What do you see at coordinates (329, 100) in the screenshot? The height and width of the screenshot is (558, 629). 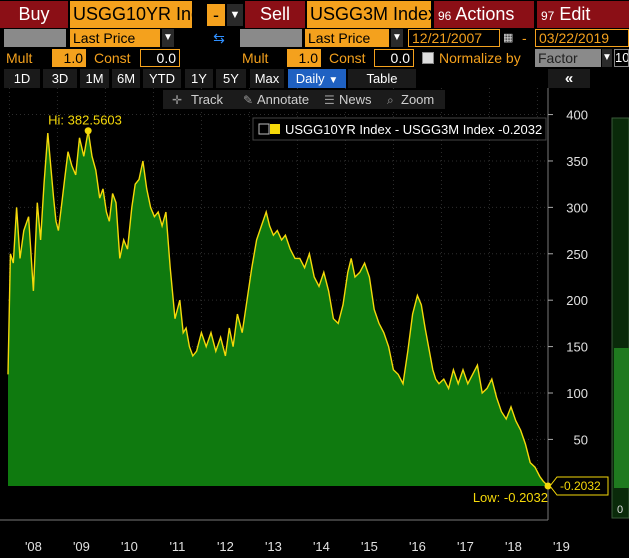 I see `news-icon: ☰` at bounding box center [329, 100].